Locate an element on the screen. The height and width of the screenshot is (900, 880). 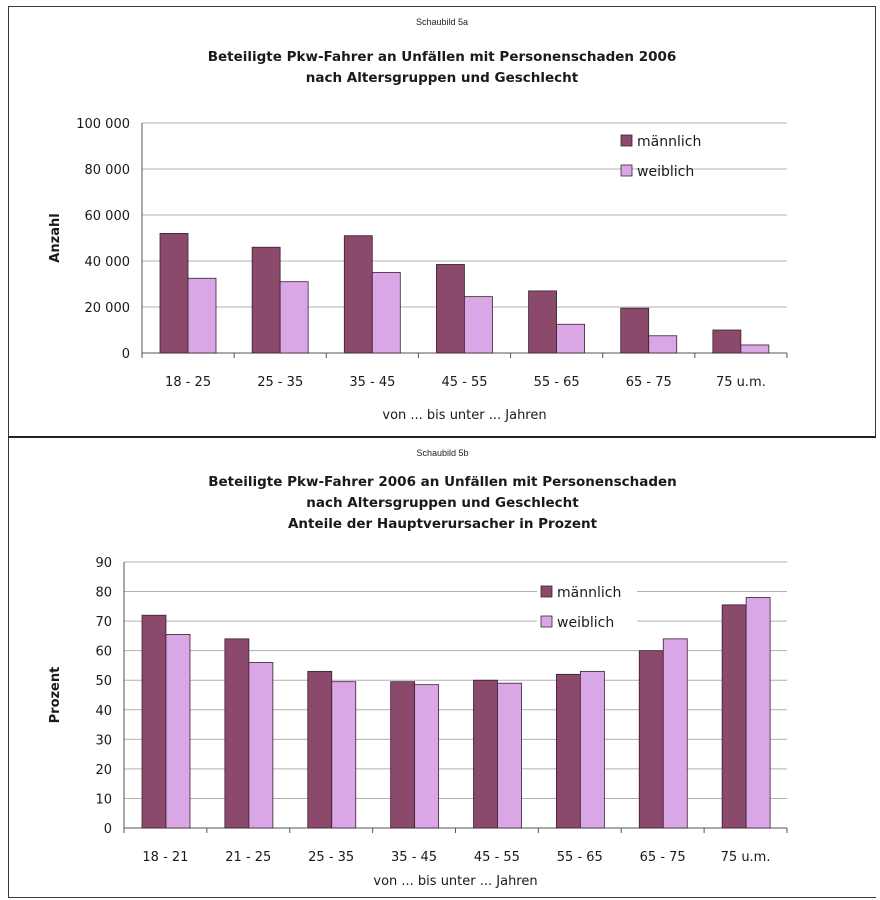
chart-5b-title-line-2: nach Altersgruppen und Geschlecht is located at coordinates (442, 503).